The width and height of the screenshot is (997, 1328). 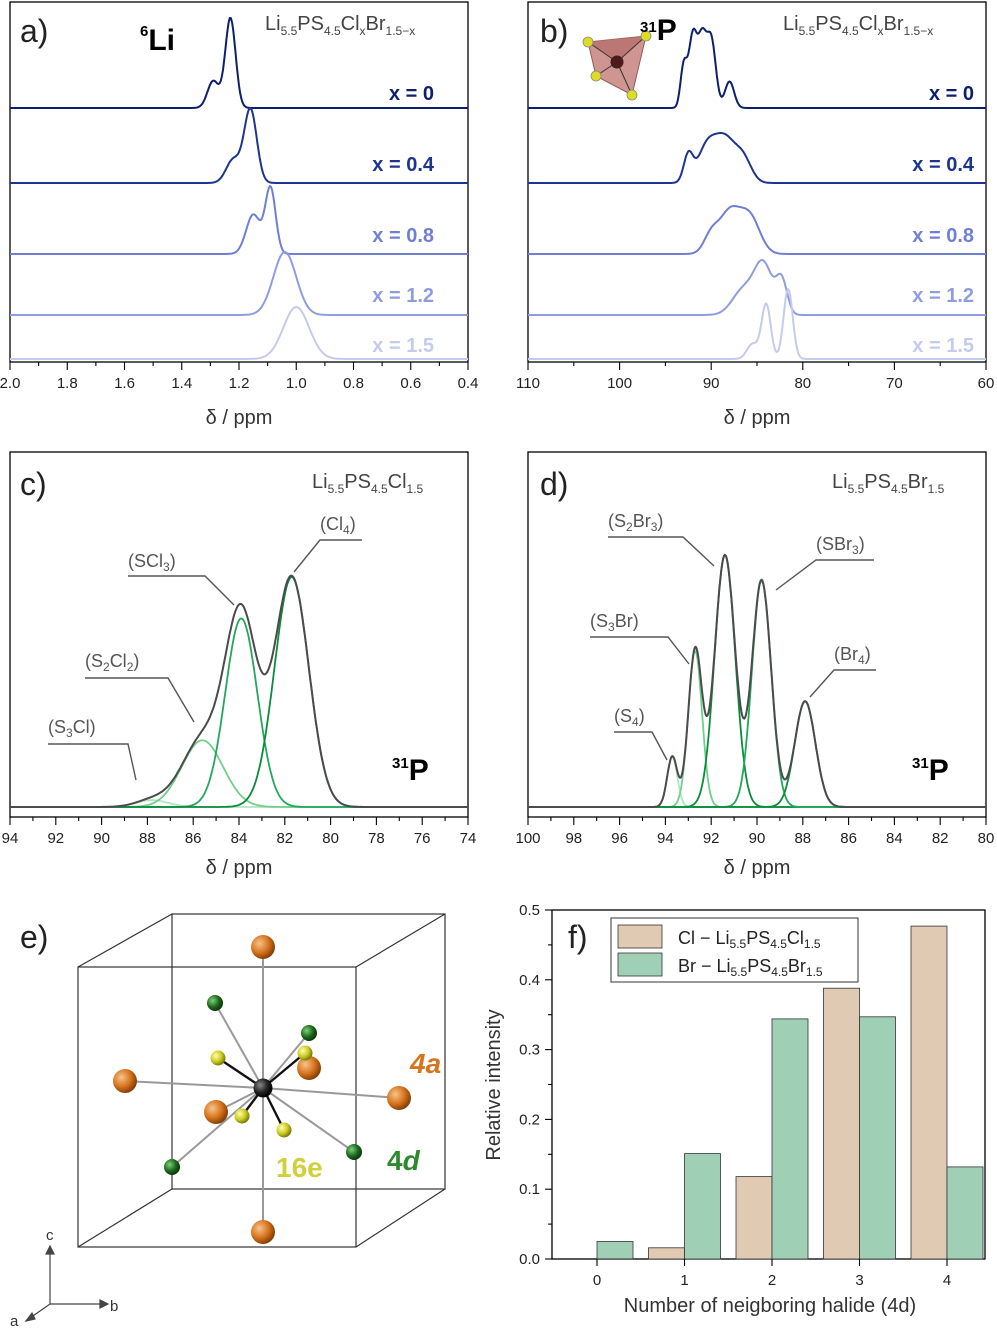 What do you see at coordinates (640, 964) in the screenshot?
I see `legend-swatch-br` at bounding box center [640, 964].